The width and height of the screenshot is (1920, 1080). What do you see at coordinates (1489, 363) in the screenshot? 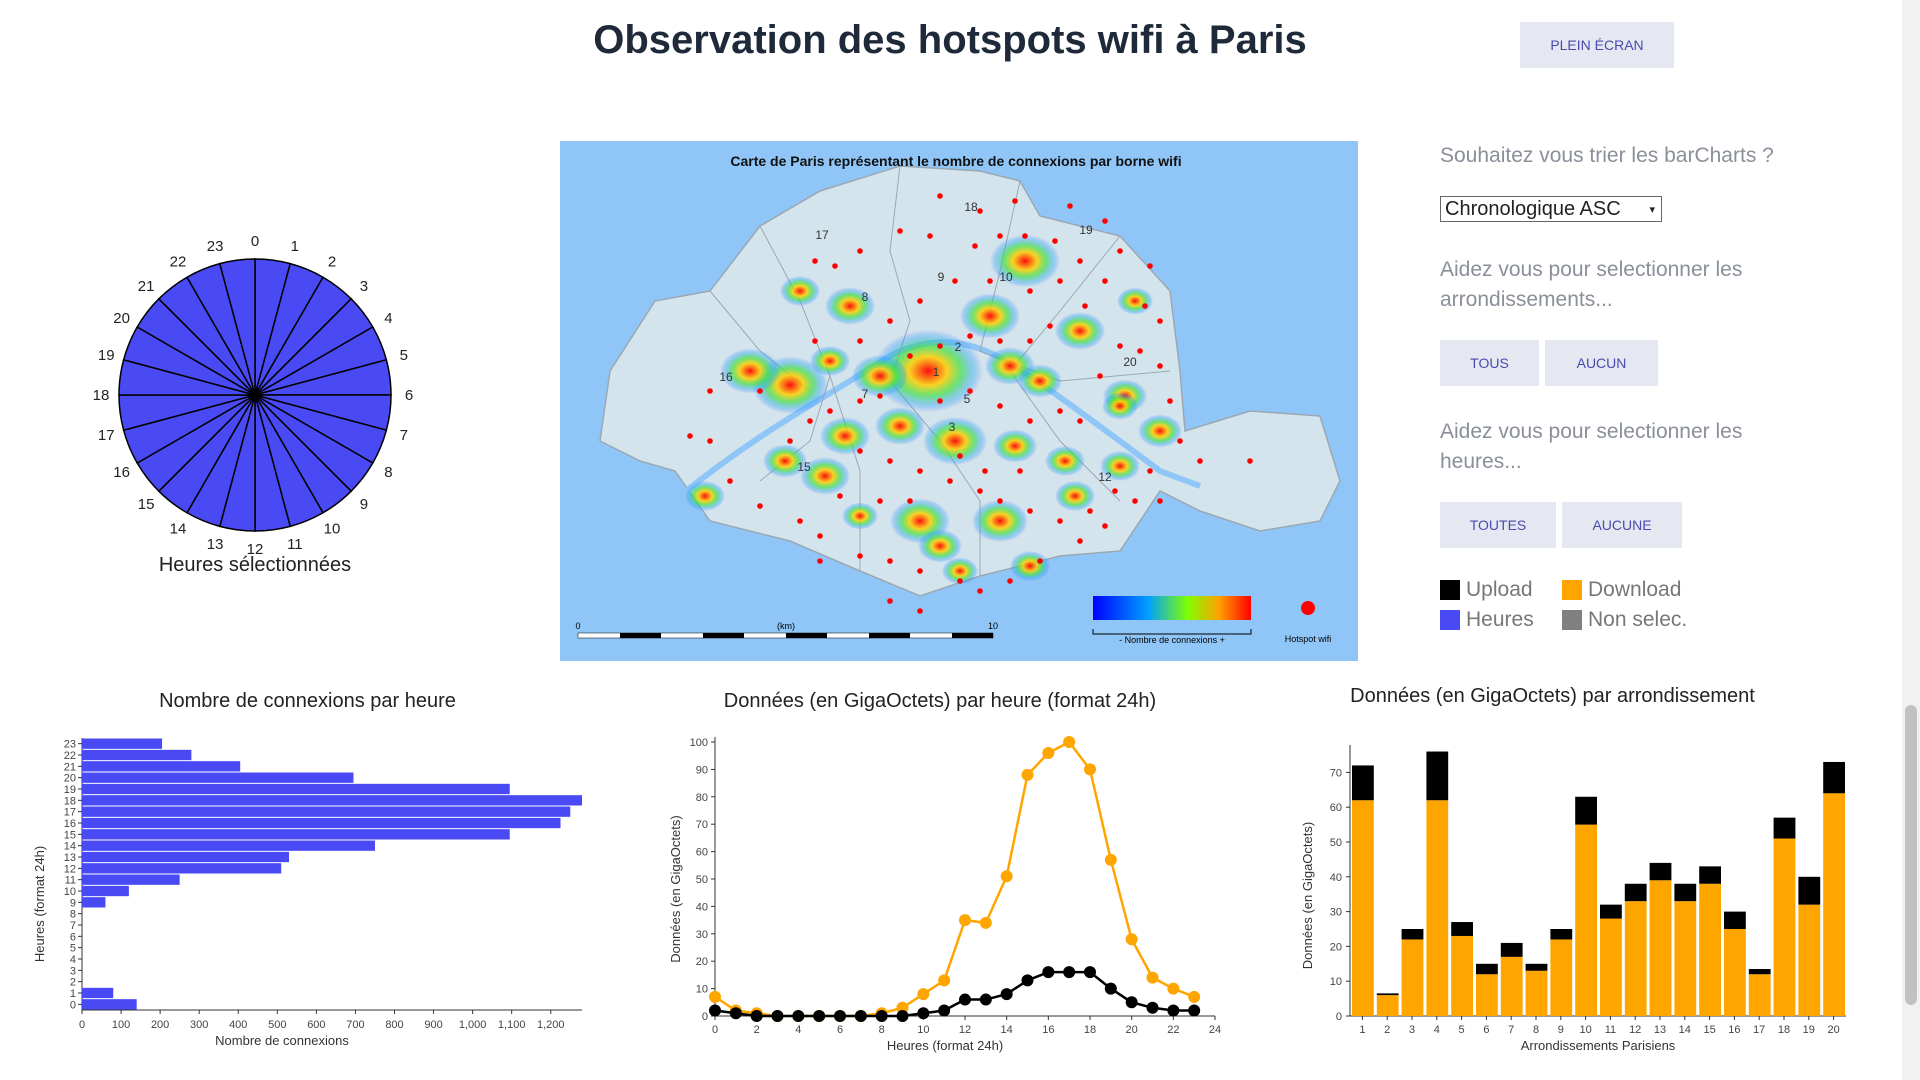
I see `select-all-arrondissements-button: TOUS` at bounding box center [1489, 363].